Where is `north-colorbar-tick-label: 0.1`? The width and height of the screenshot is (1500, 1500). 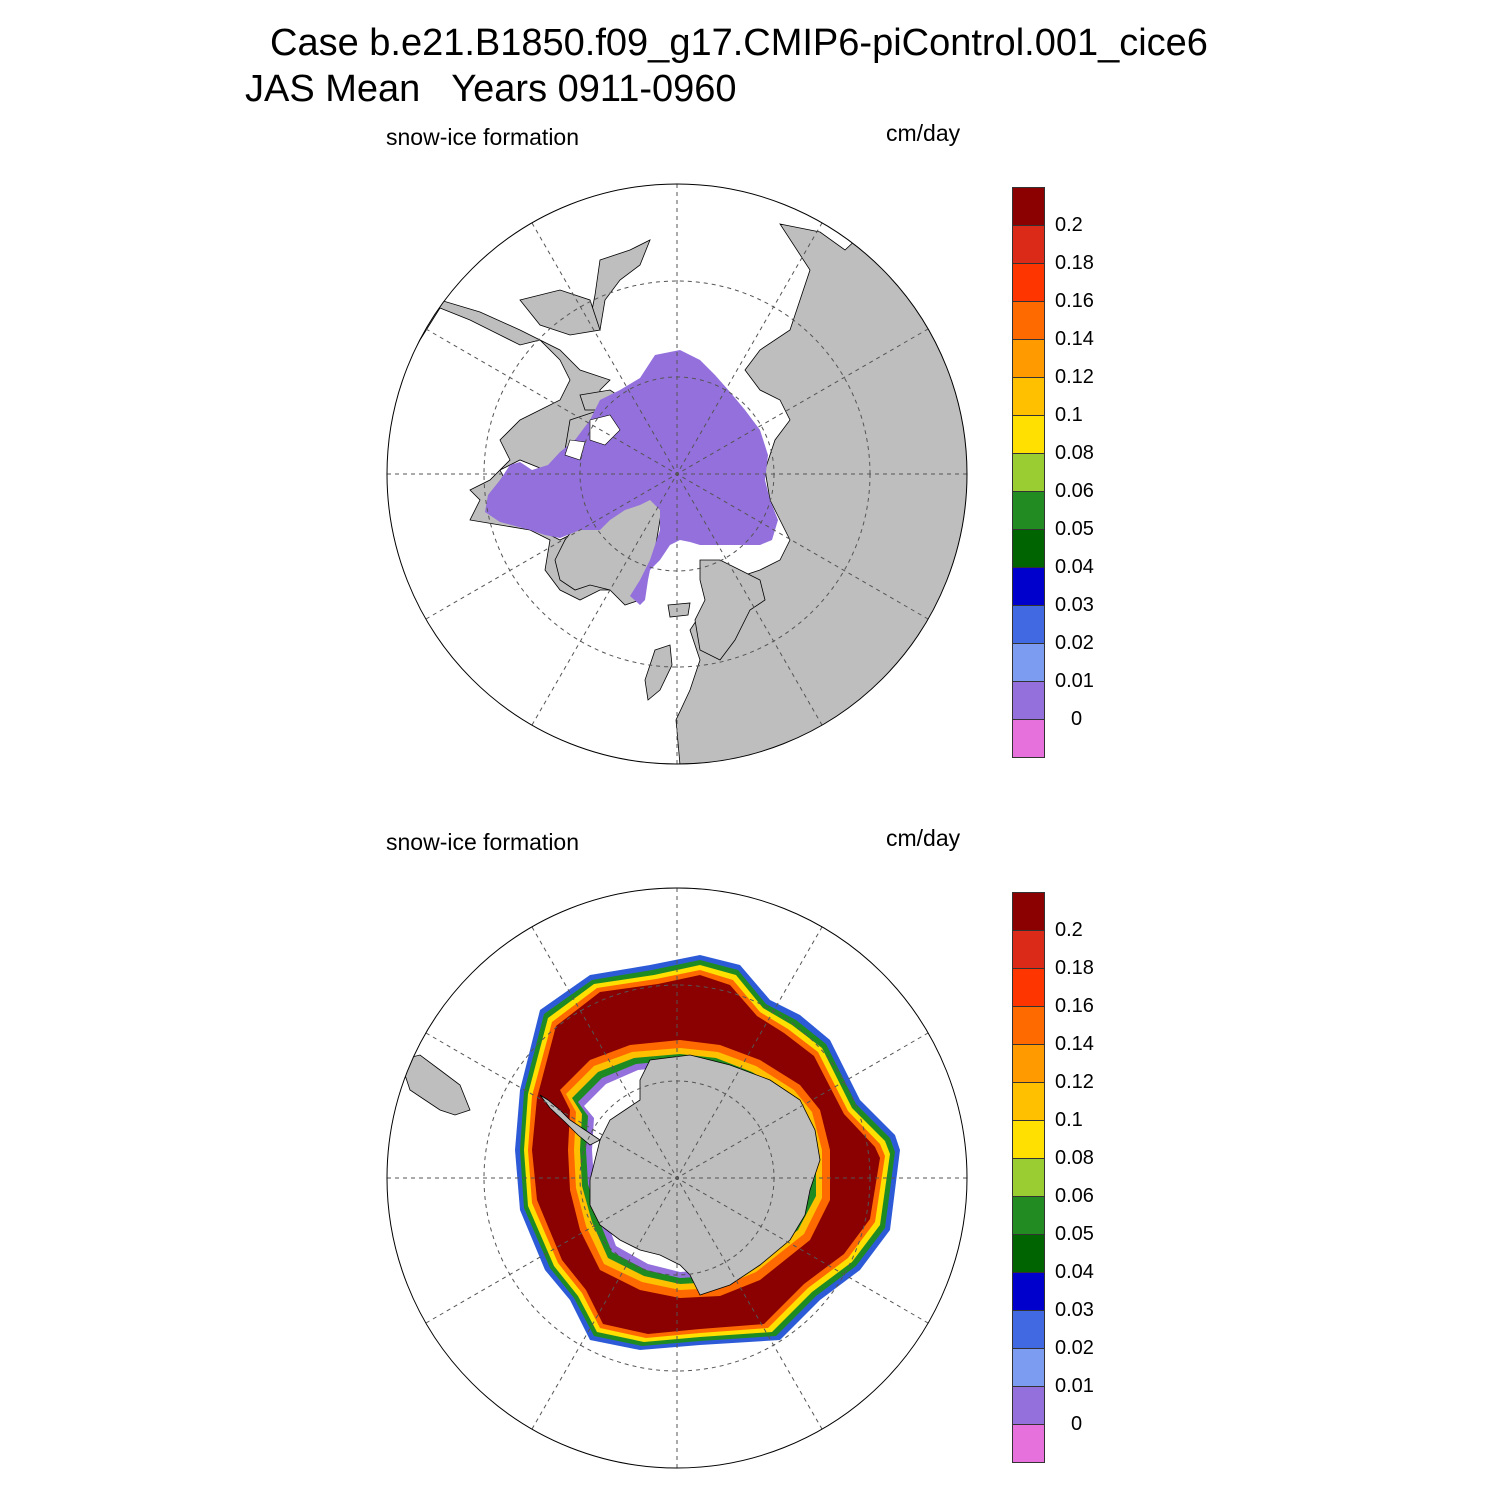 north-colorbar-tick-label: 0.1 is located at coordinates (1069, 415).